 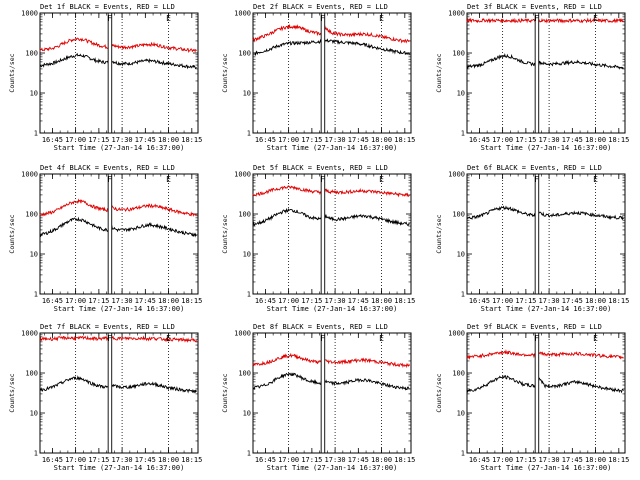 I want to click on chart-title: Det 4f BLACK = Events, RED = LLD, so click(x=107, y=168).